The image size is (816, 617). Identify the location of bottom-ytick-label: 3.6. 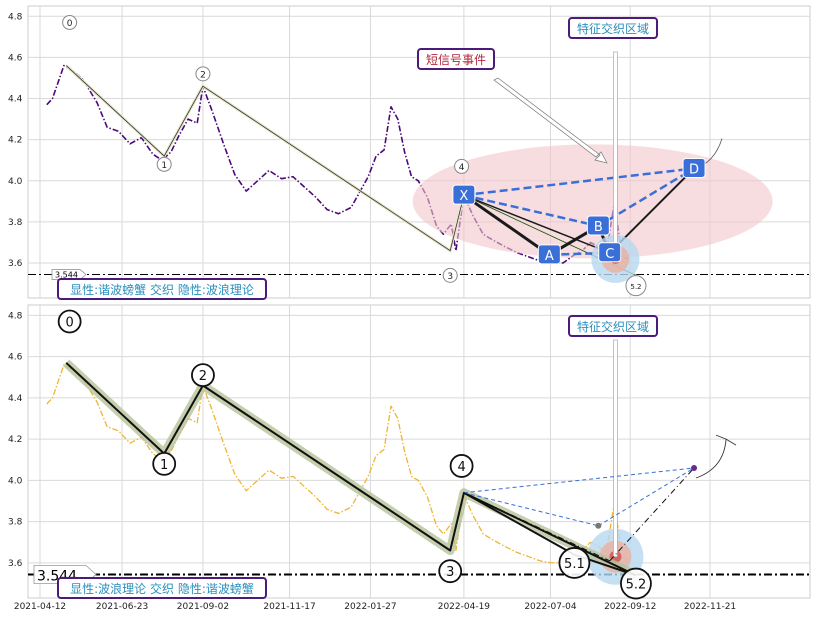
(15, 564).